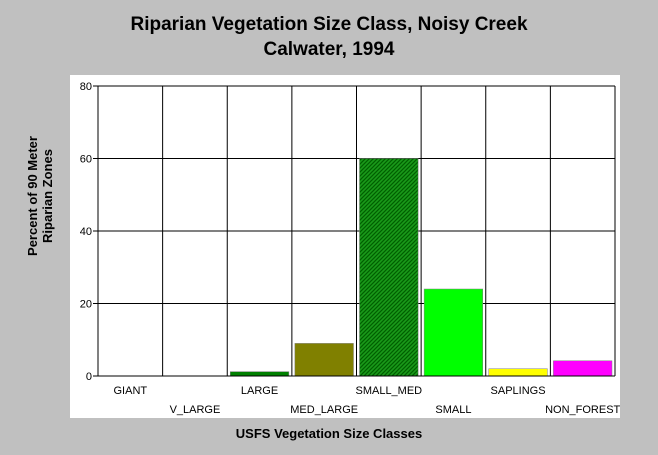 This screenshot has height=455, width=658. I want to click on bar-small, so click(453, 332).